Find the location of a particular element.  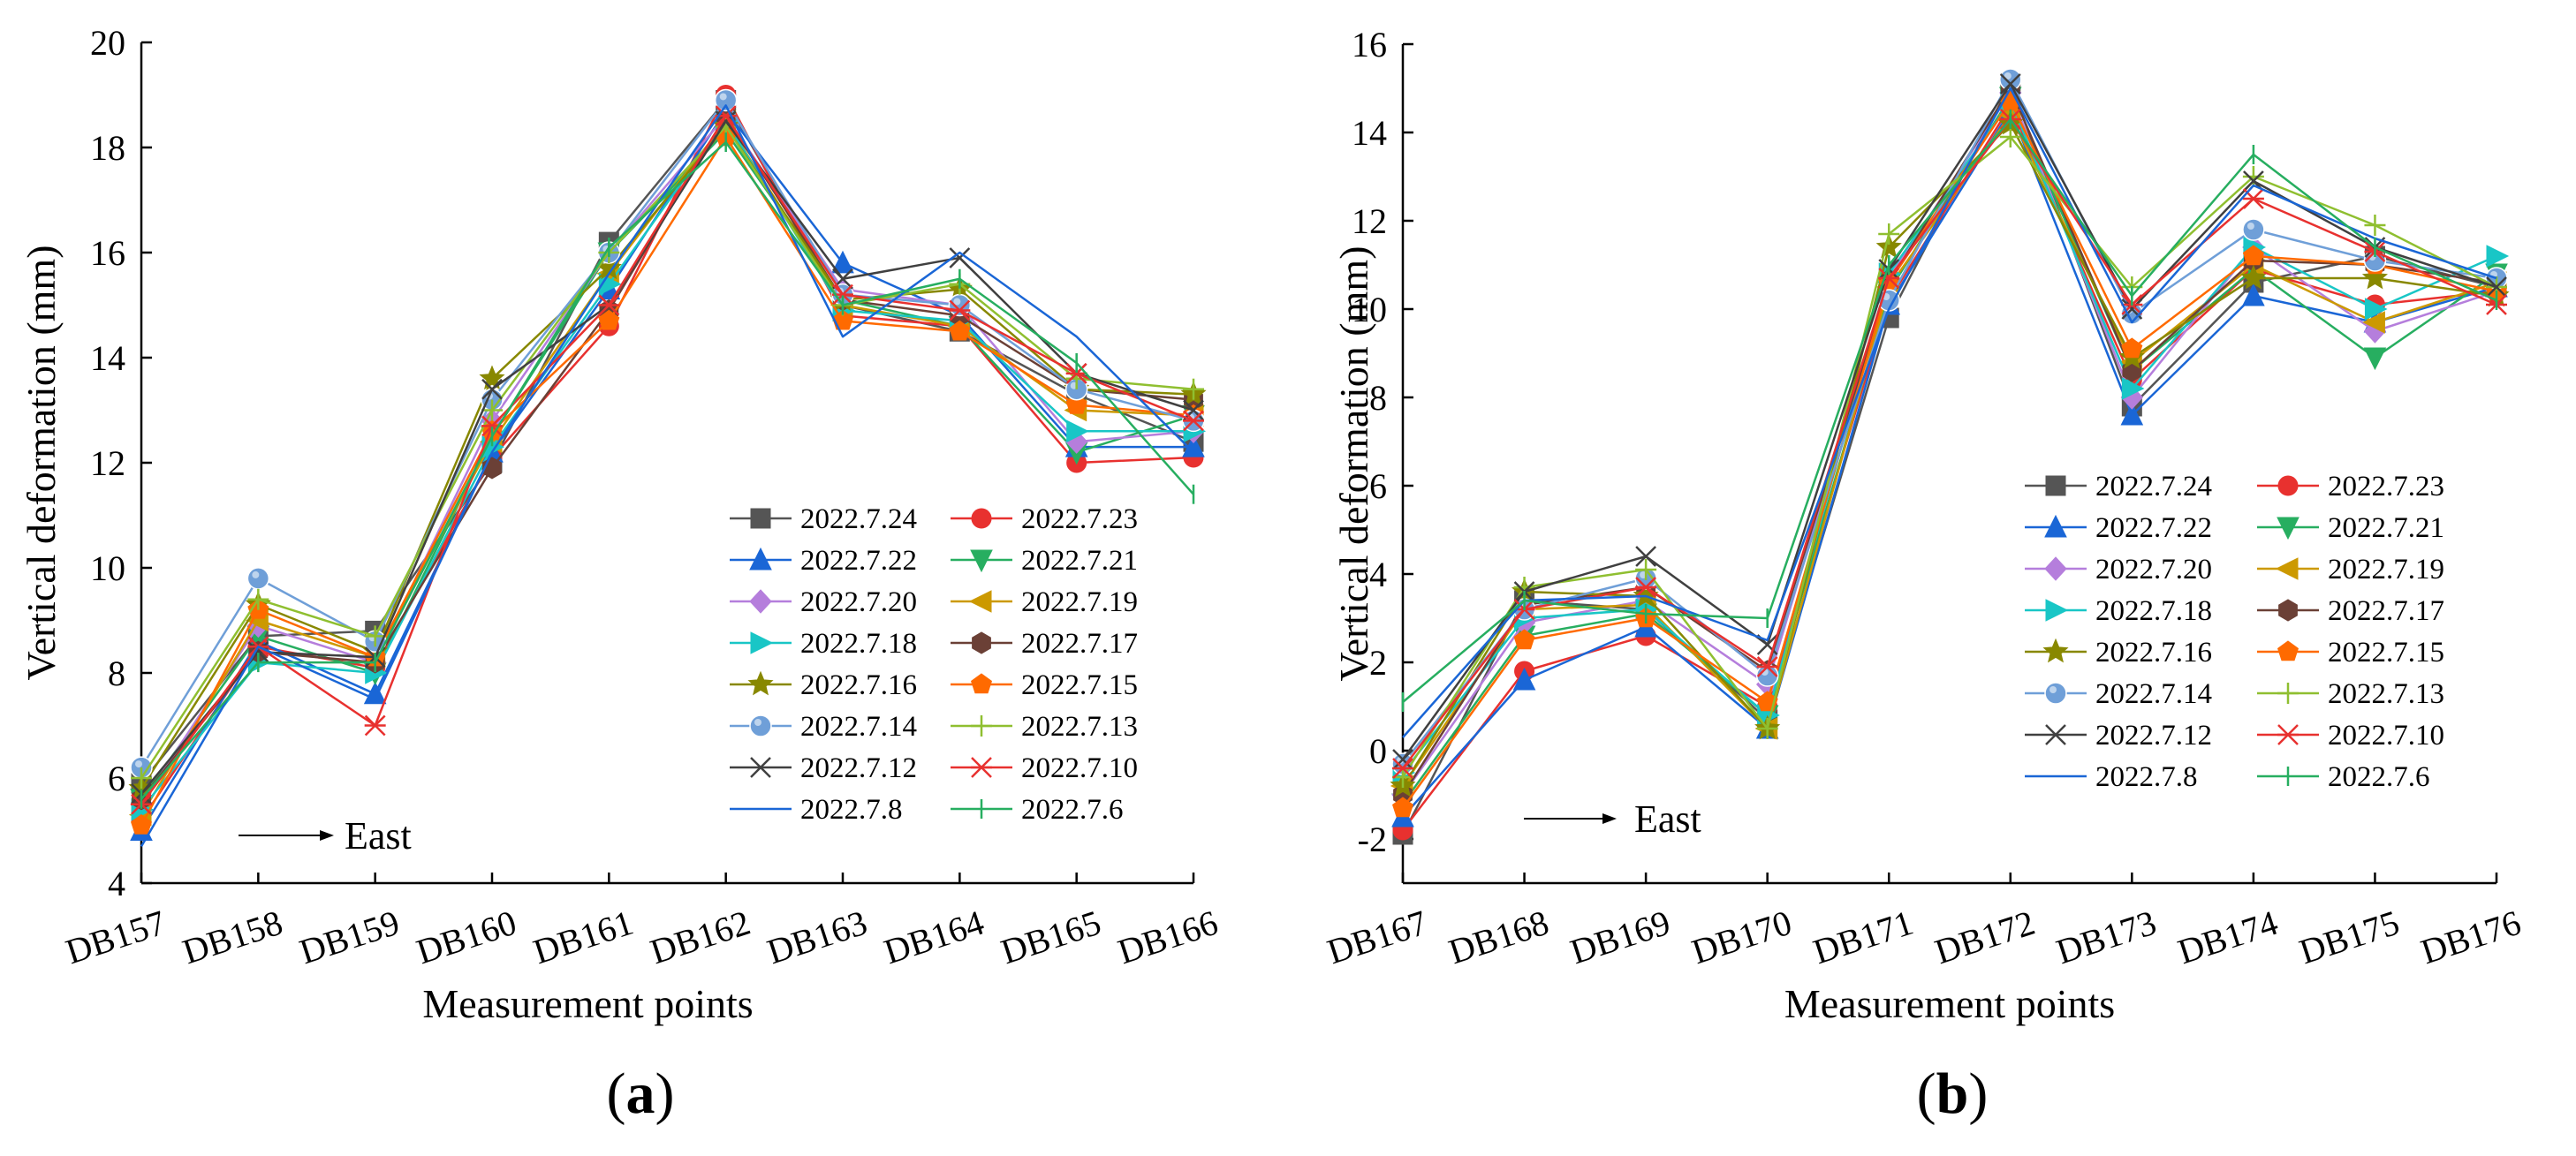

legend-label: 2022.7.20 is located at coordinates (859, 602).